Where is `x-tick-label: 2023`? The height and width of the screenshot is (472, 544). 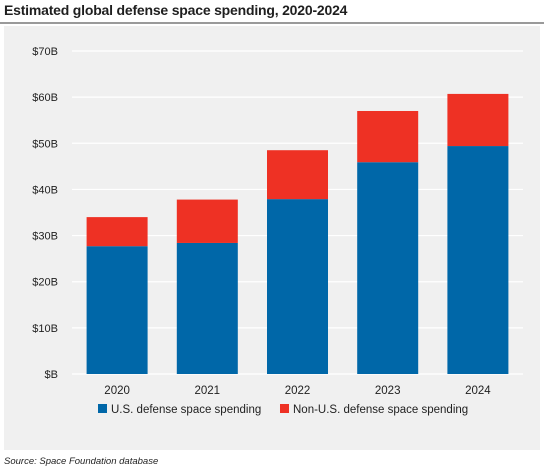
x-tick-label: 2023 is located at coordinates (388, 391).